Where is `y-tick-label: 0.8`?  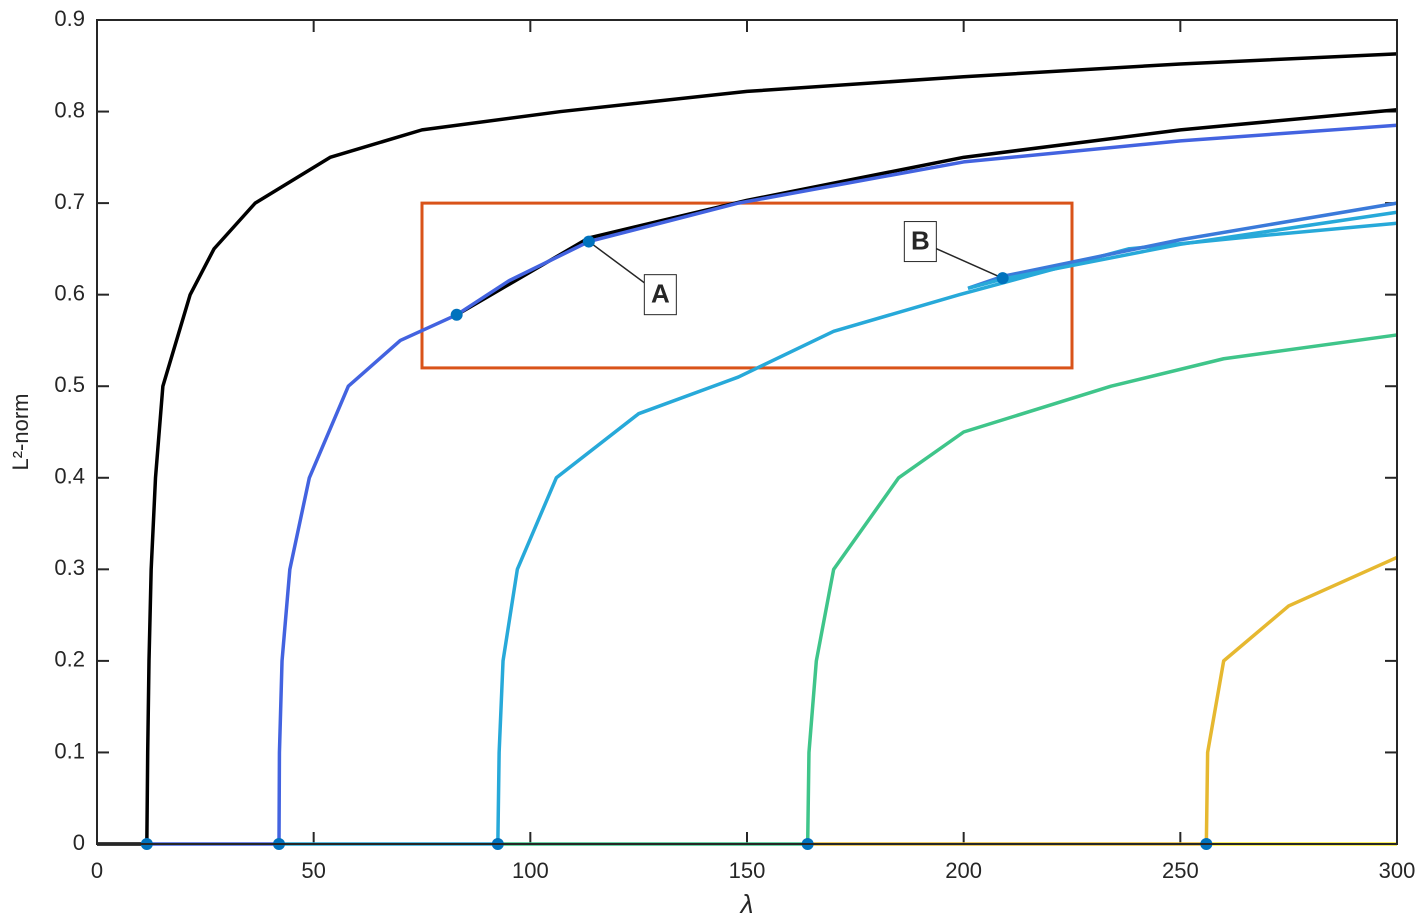 y-tick-label: 0.8 is located at coordinates (69, 109).